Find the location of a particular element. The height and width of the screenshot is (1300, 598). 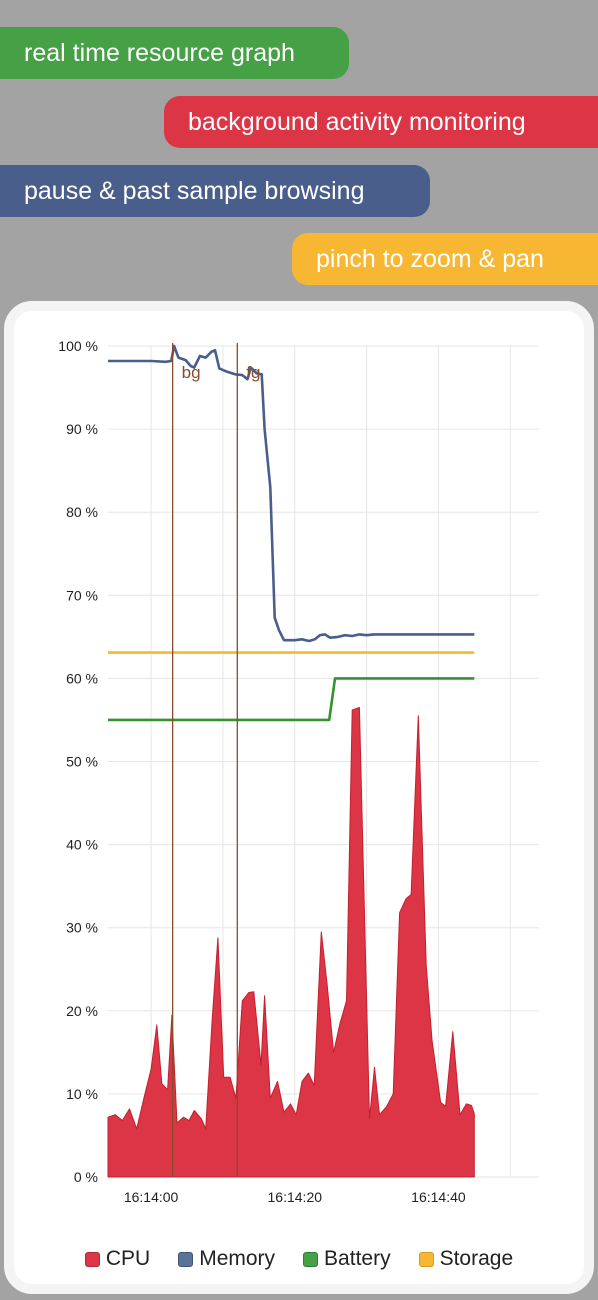

y-tick-label: 10 % is located at coordinates (82, 1094).